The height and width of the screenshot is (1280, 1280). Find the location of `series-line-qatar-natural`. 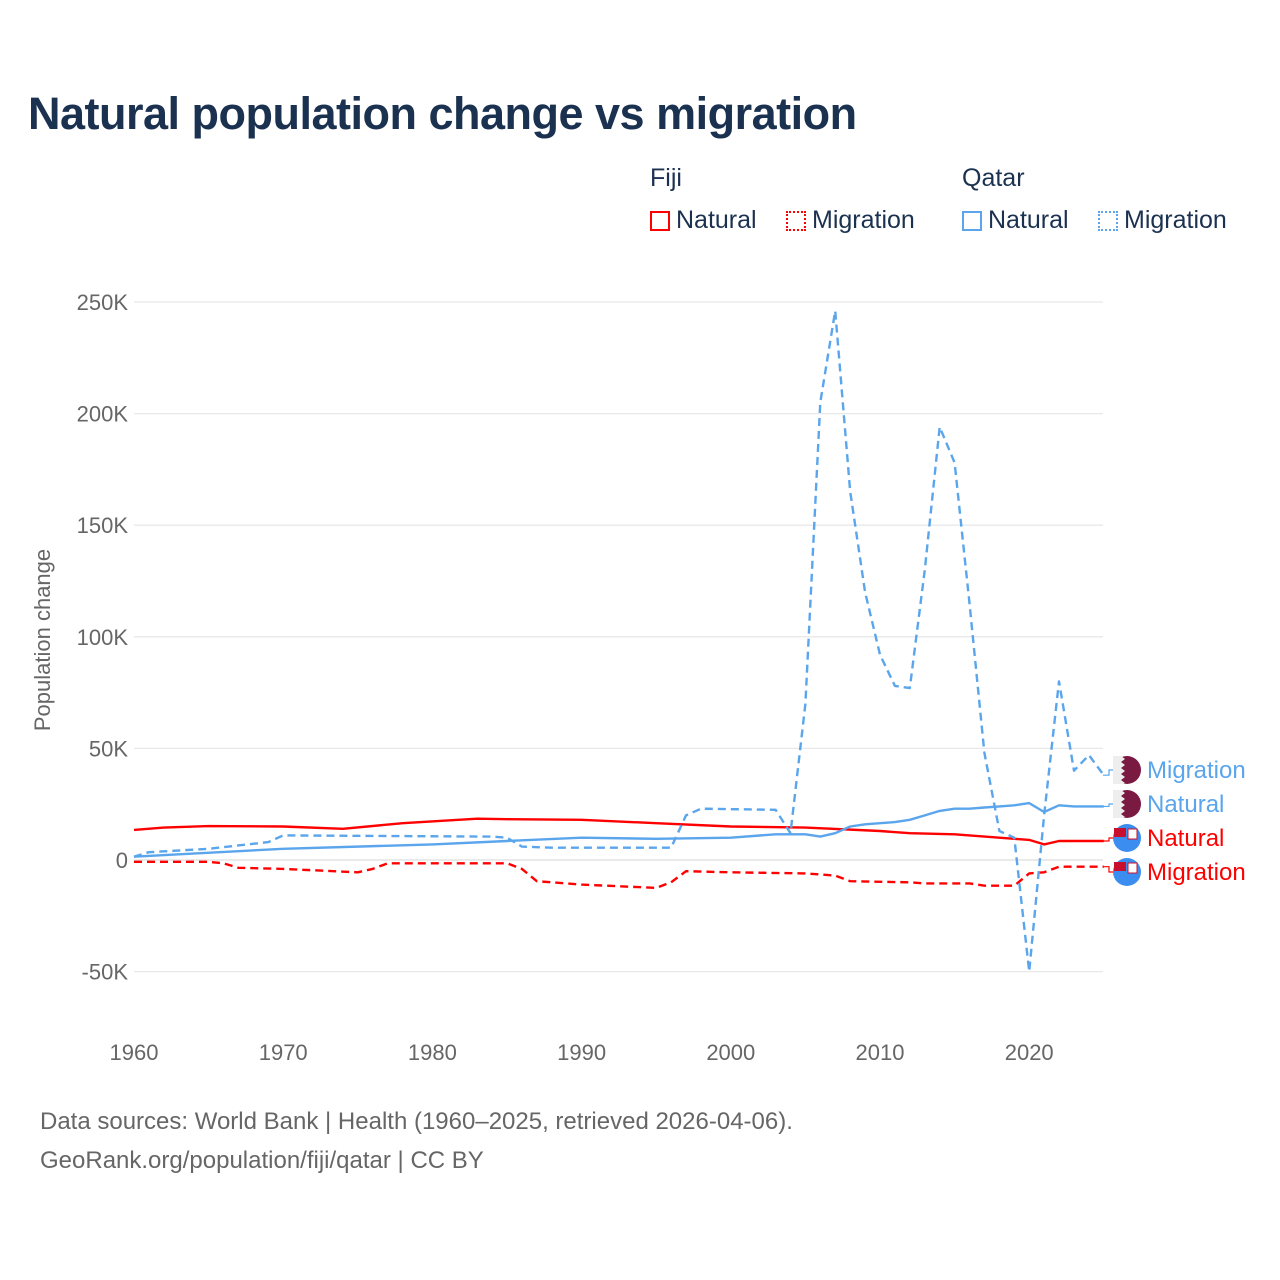

series-line-qatar-natural is located at coordinates (618, 829).